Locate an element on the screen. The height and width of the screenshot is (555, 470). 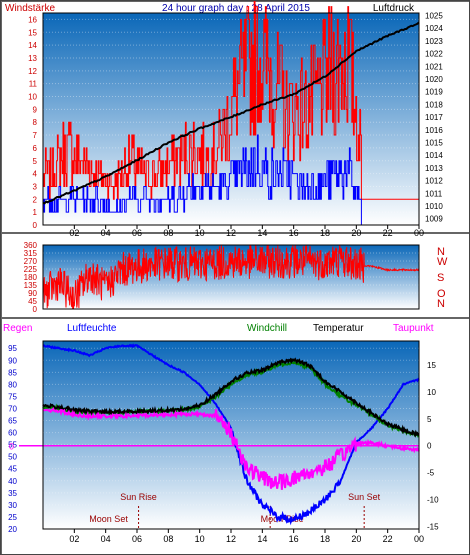
wind-y-tick-label: 4 is located at coordinates (35, 174).